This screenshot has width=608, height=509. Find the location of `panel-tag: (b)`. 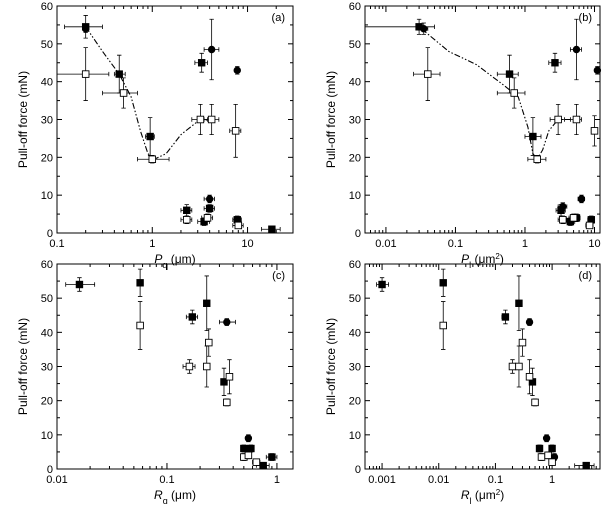

panel-tag: (b) is located at coordinates (585, 18).